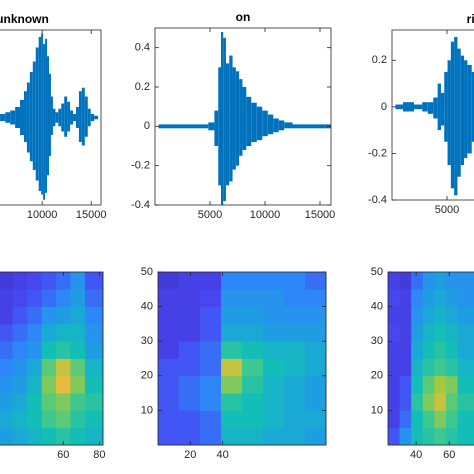 Image resolution: width=474 pixels, height=474 pixels. Describe the element at coordinates (377, 200) in the screenshot. I see `y-tick-label: -0.4` at that location.